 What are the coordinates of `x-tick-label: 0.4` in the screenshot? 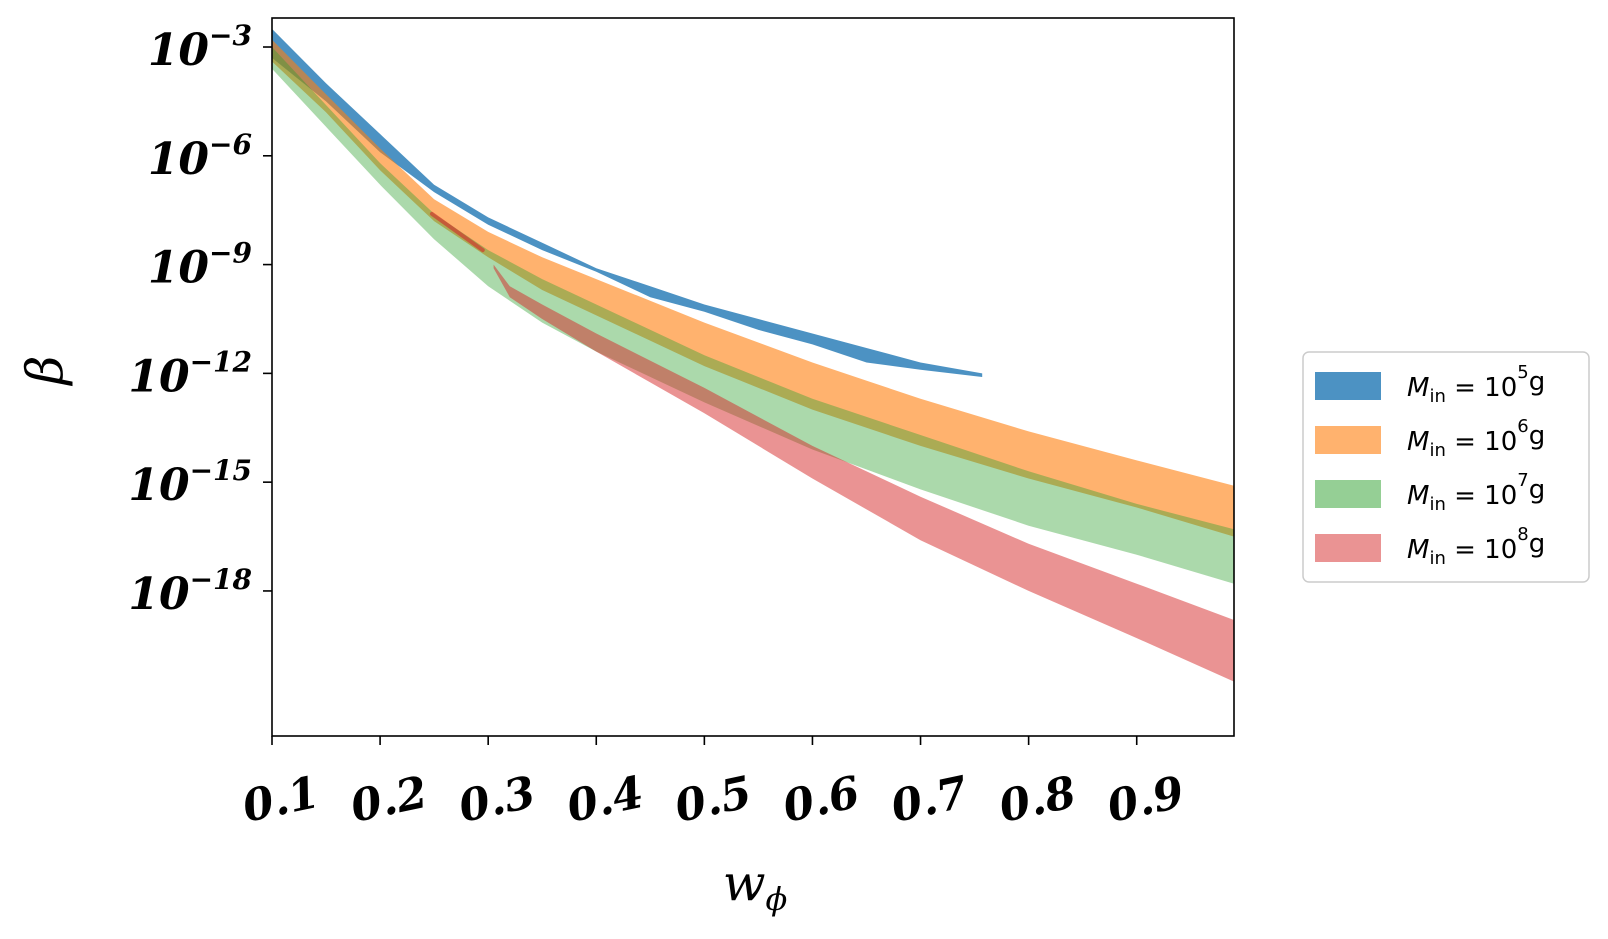 It's located at (605, 800).